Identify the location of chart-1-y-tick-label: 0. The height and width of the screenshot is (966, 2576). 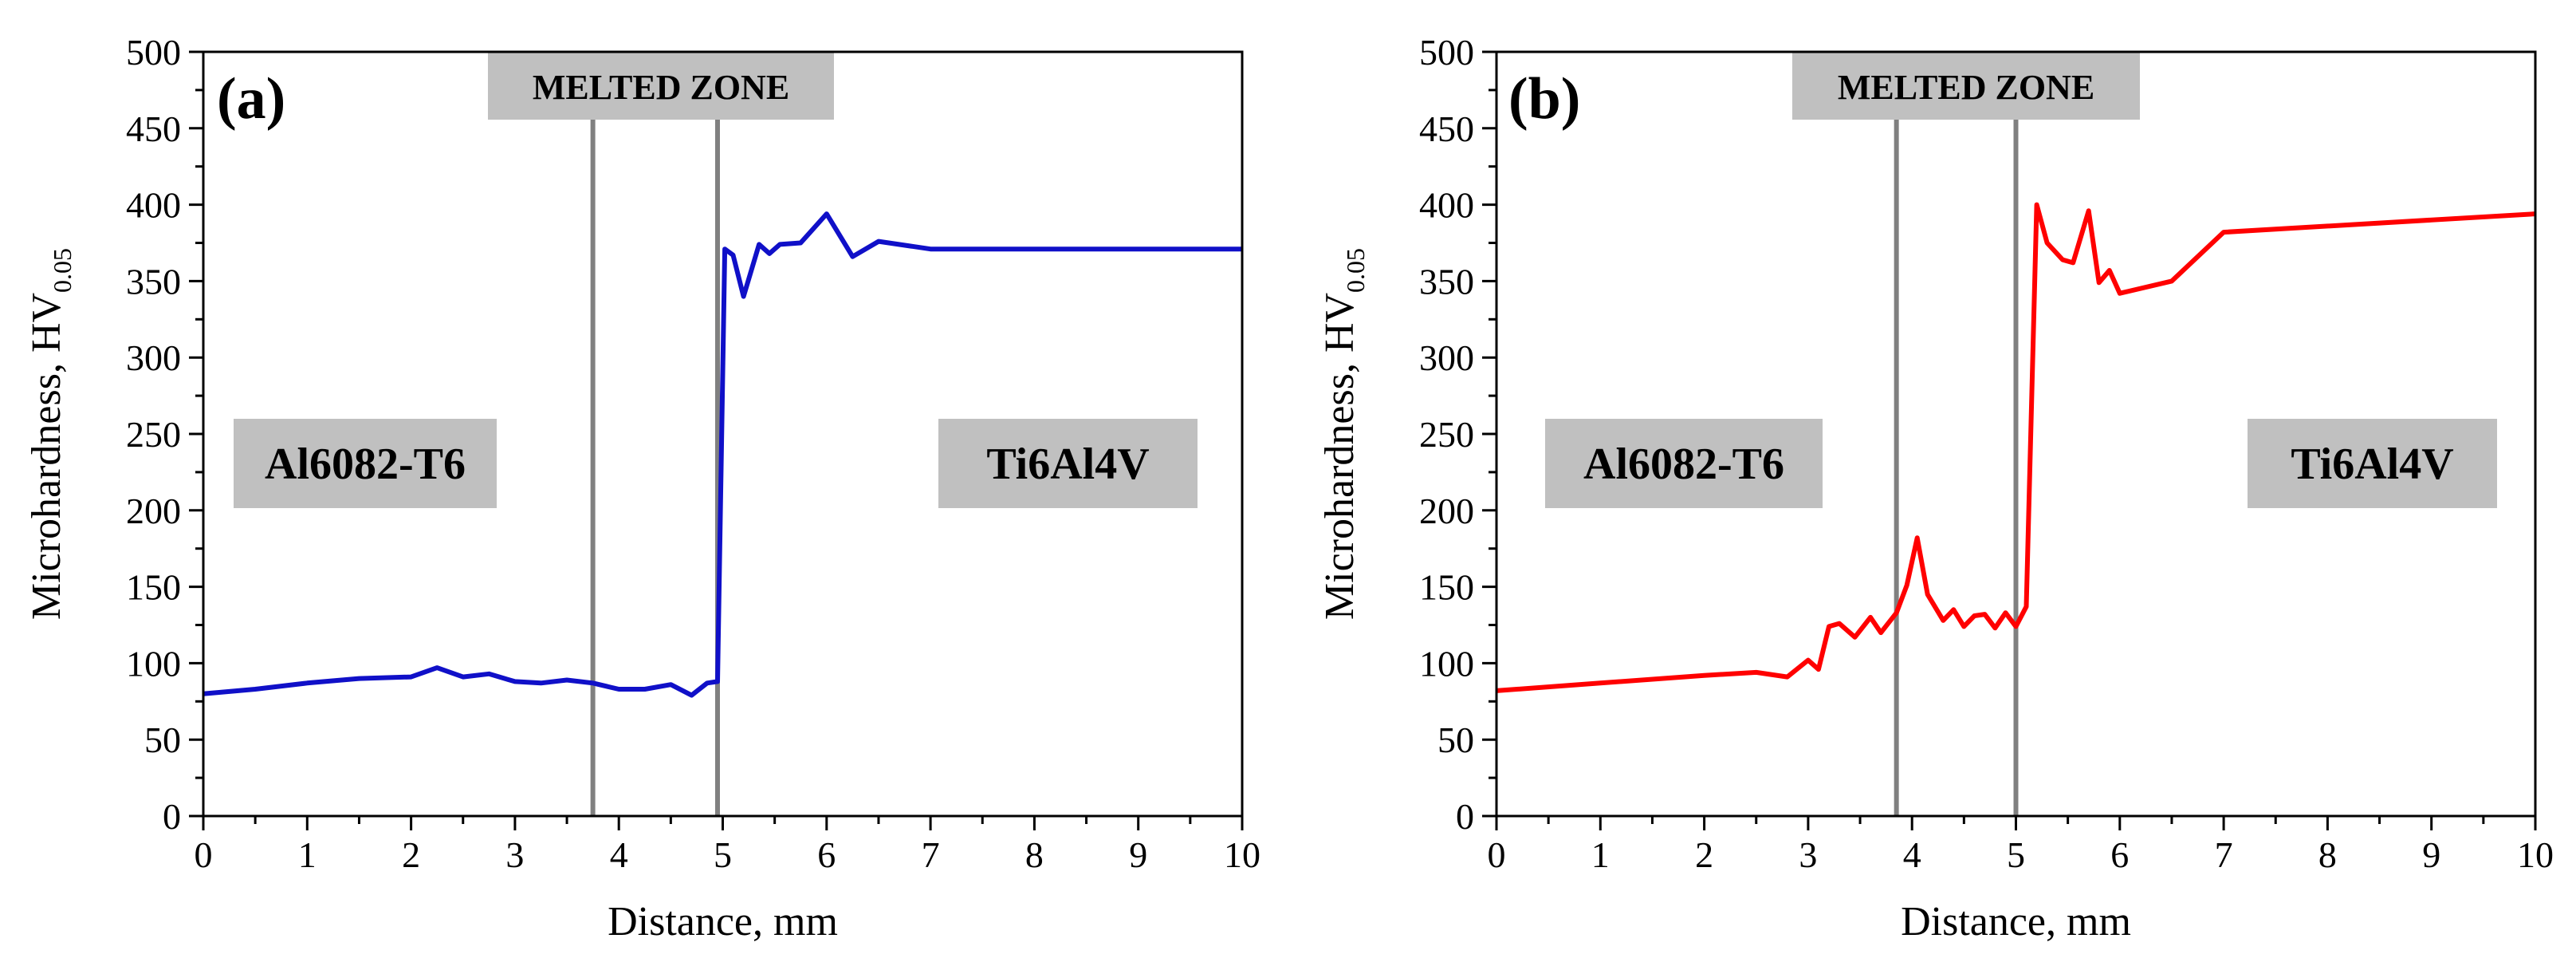
(1465, 817).